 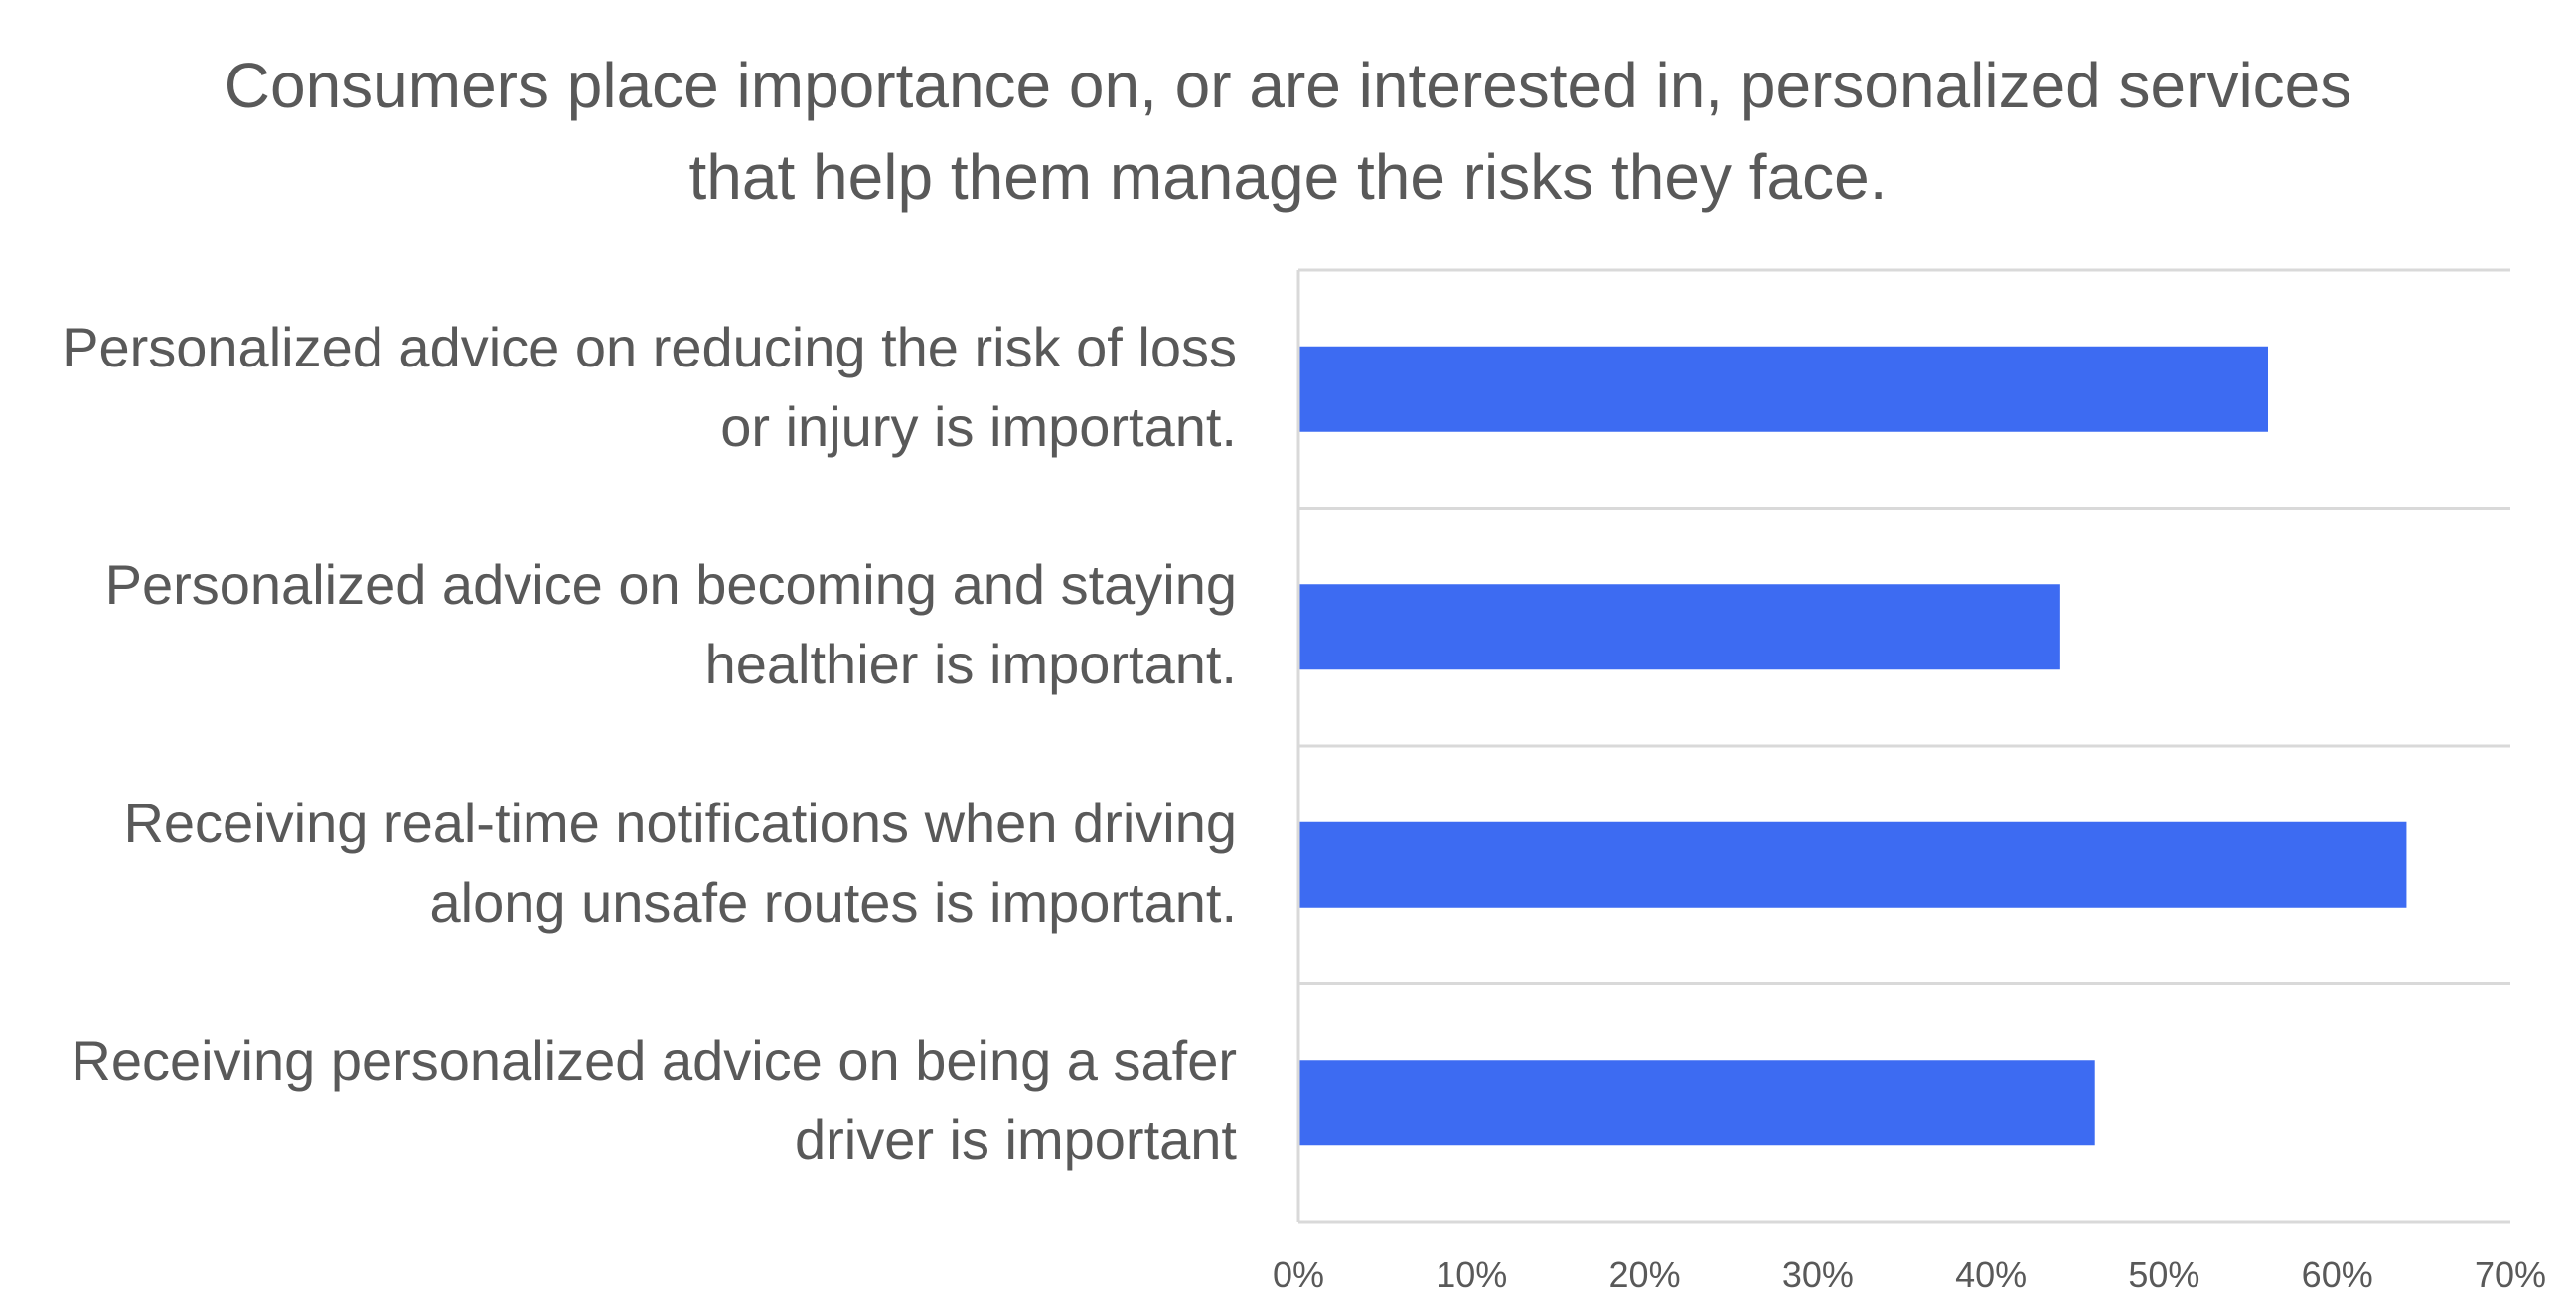 What do you see at coordinates (2510, 1274) in the screenshot?
I see `x-tick-label: 70%` at bounding box center [2510, 1274].